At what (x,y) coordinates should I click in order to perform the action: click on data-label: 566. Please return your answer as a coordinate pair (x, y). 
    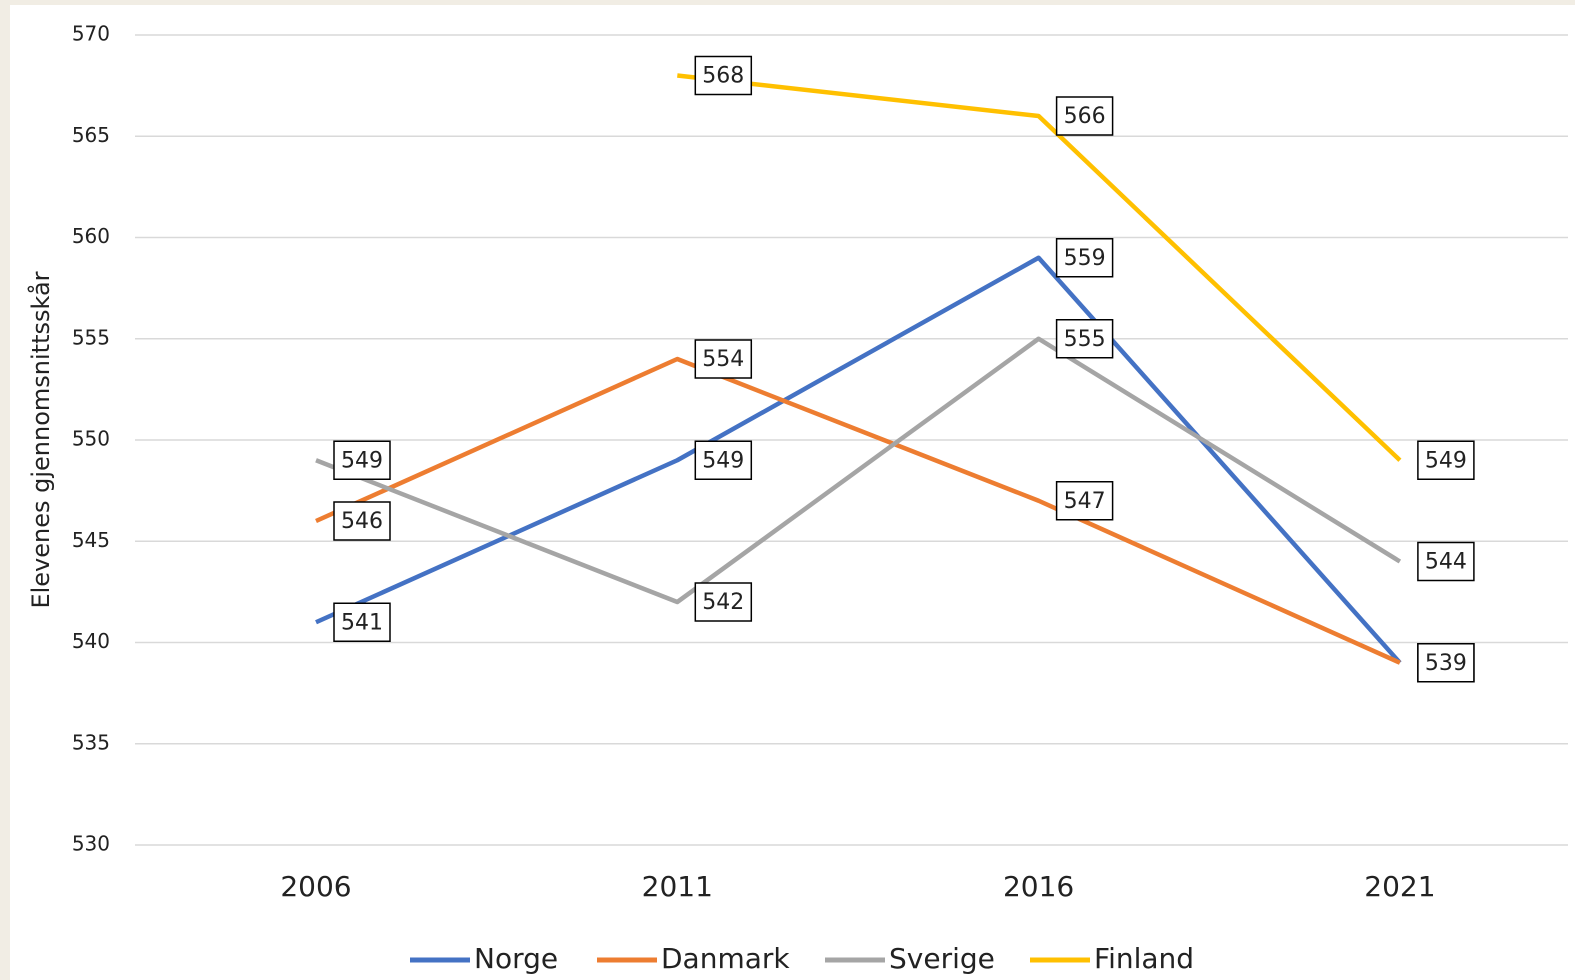
    Looking at the image, I should click on (1085, 116).